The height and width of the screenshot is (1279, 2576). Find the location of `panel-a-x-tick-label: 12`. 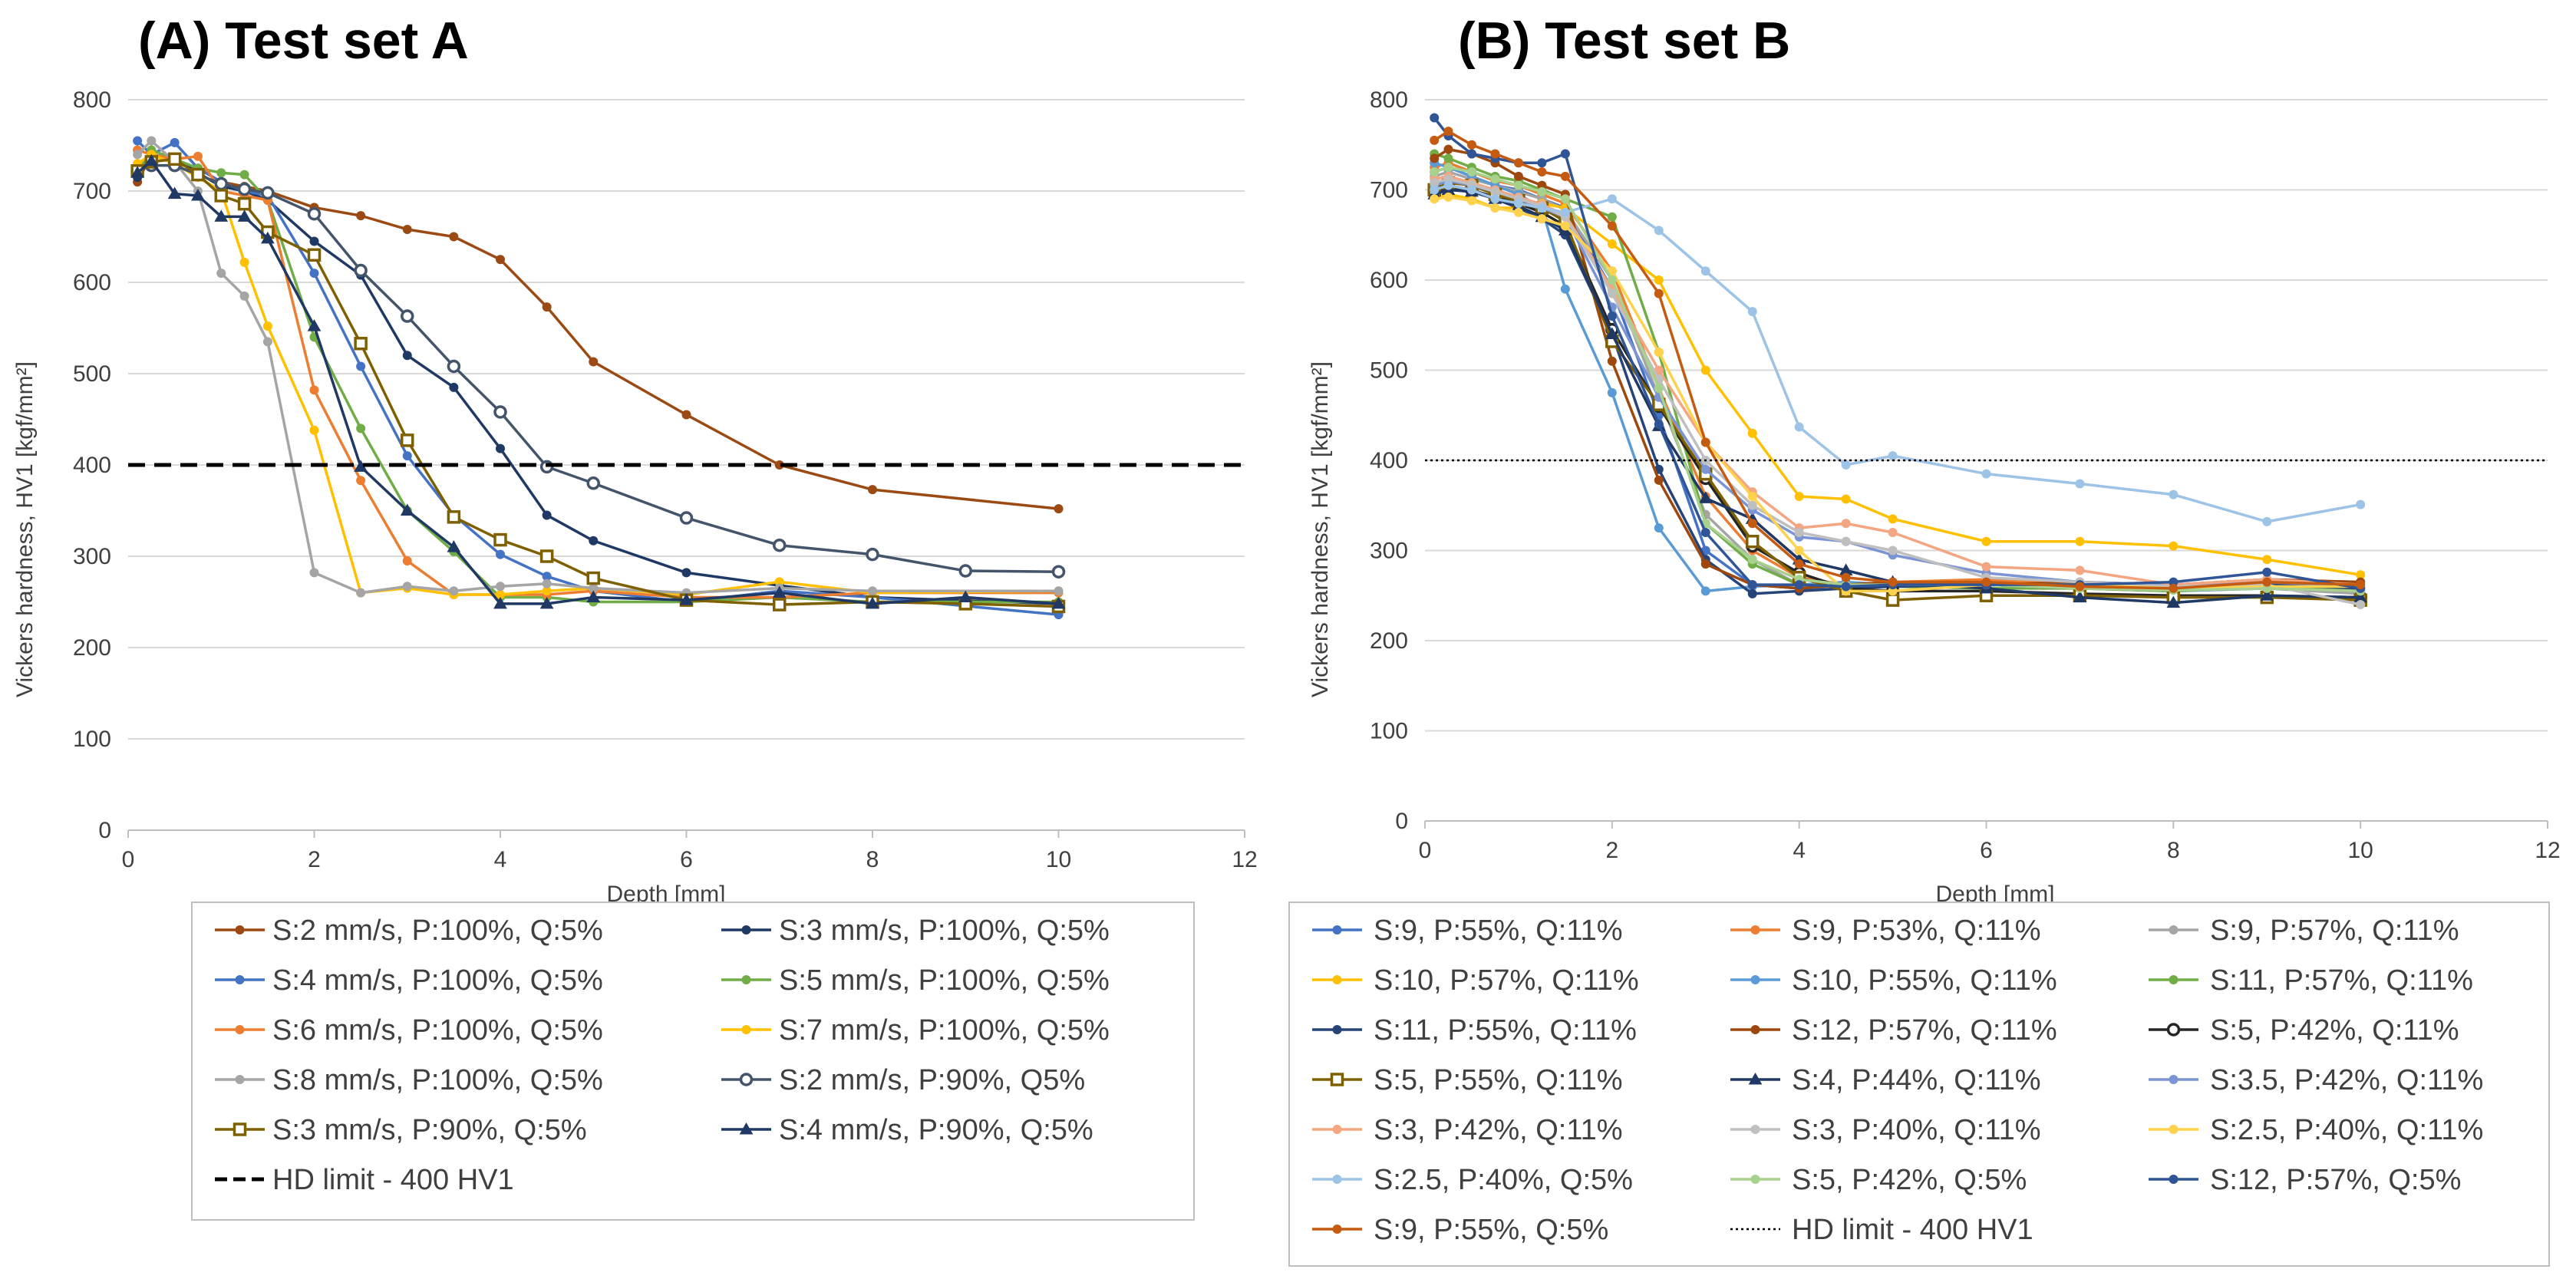

panel-a-x-tick-label: 12 is located at coordinates (1244, 860).